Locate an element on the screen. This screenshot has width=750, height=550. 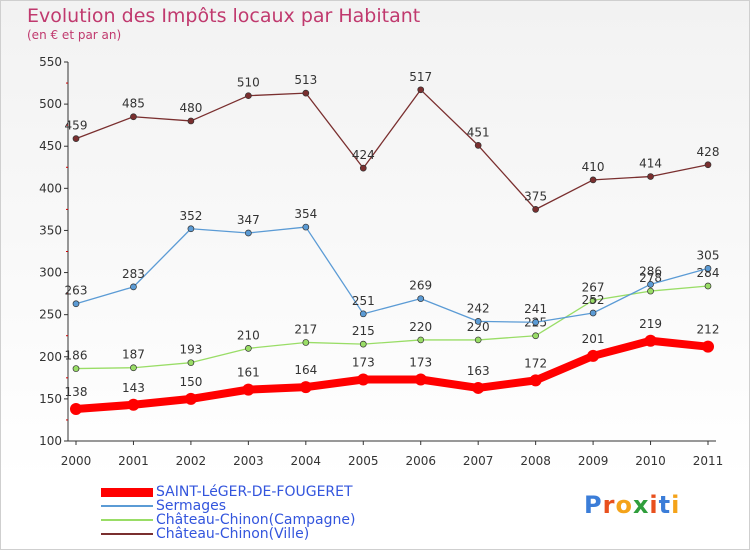
x-tick-label: 2005 is located at coordinates (363, 461).